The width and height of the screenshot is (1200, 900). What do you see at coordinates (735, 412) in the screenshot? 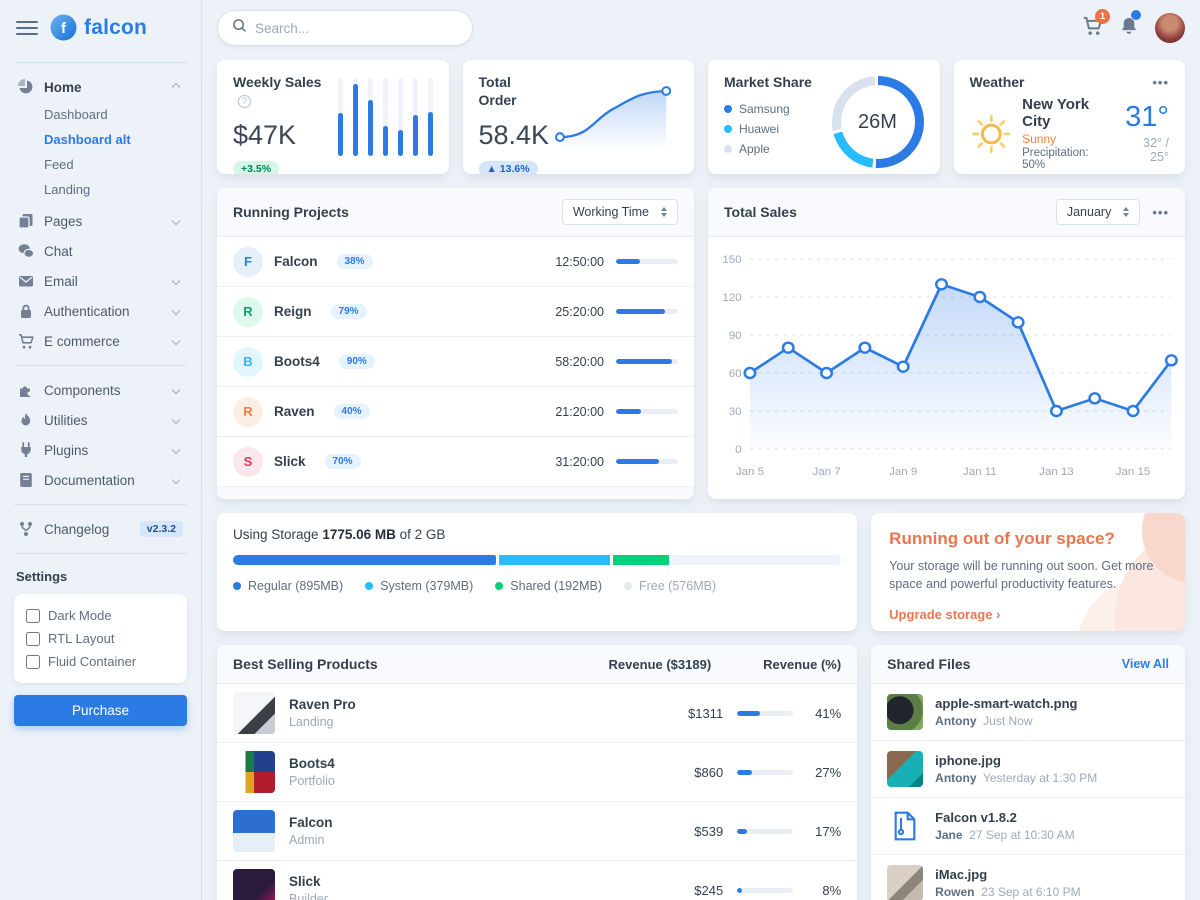
I see `svg-text: 30` at bounding box center [735, 412].